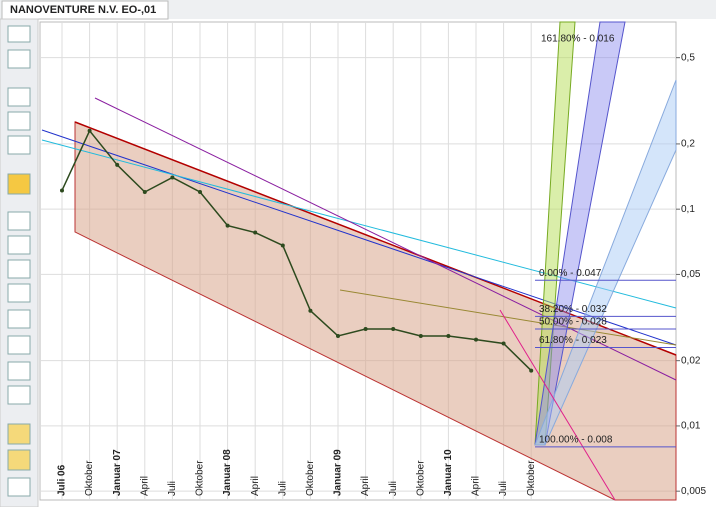 The height and width of the screenshot is (507, 716). I want to click on tab-bar, so click(358, 9).